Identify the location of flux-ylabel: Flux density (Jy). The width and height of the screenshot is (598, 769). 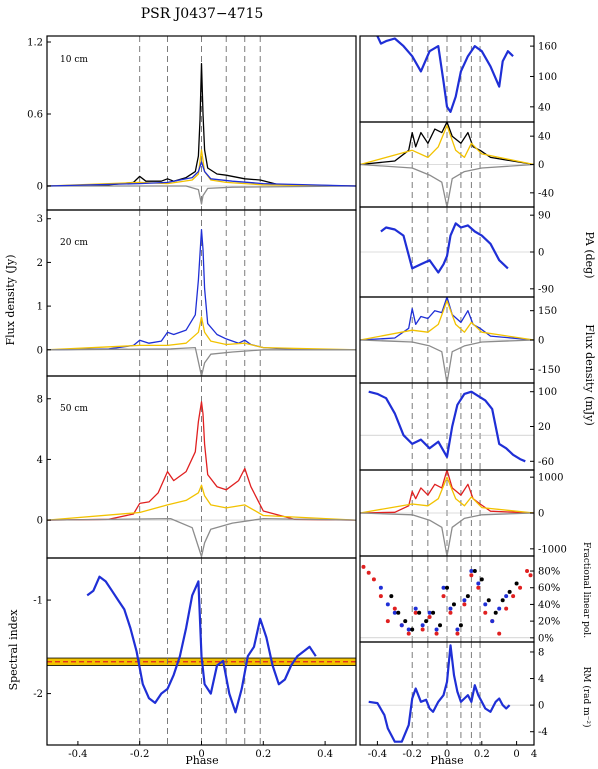
(10, 299).